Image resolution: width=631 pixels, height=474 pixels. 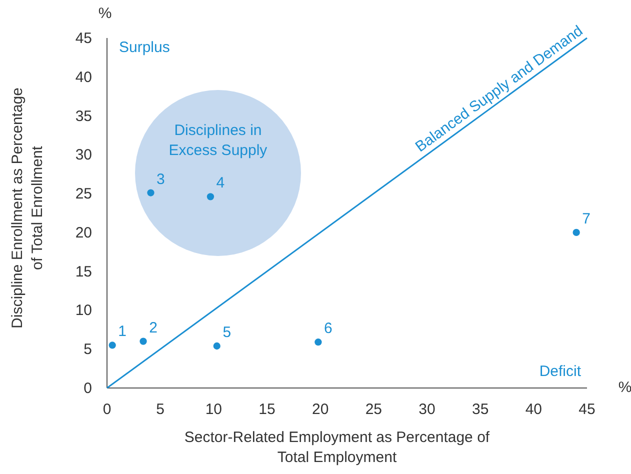 What do you see at coordinates (373, 409) in the screenshot?
I see `x-tick-label: 25` at bounding box center [373, 409].